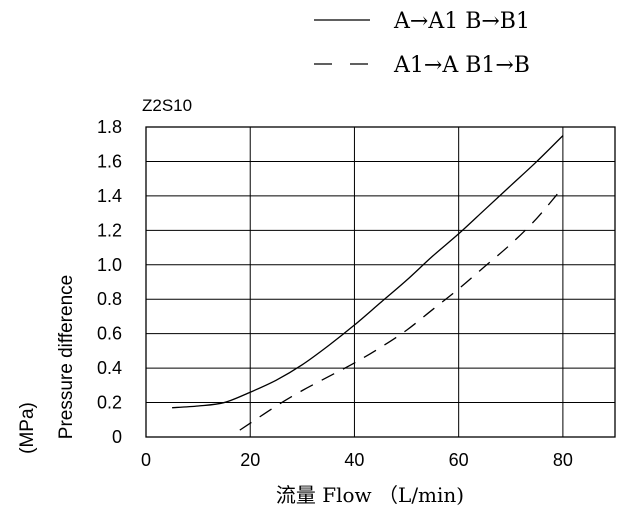 The height and width of the screenshot is (512, 620). I want to click on x-tick-labels: 0 20 40 60 80, so click(357, 460).